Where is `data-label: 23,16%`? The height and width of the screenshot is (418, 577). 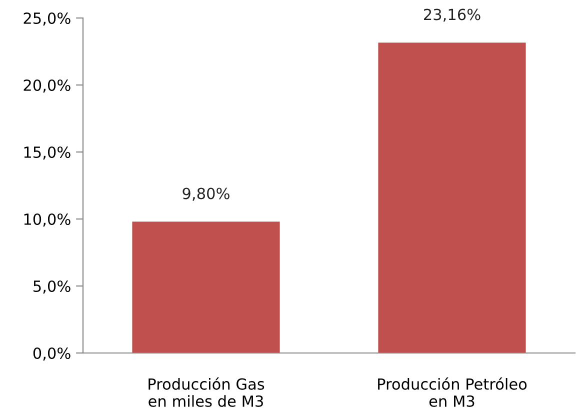 data-label: 23,16% is located at coordinates (452, 15).